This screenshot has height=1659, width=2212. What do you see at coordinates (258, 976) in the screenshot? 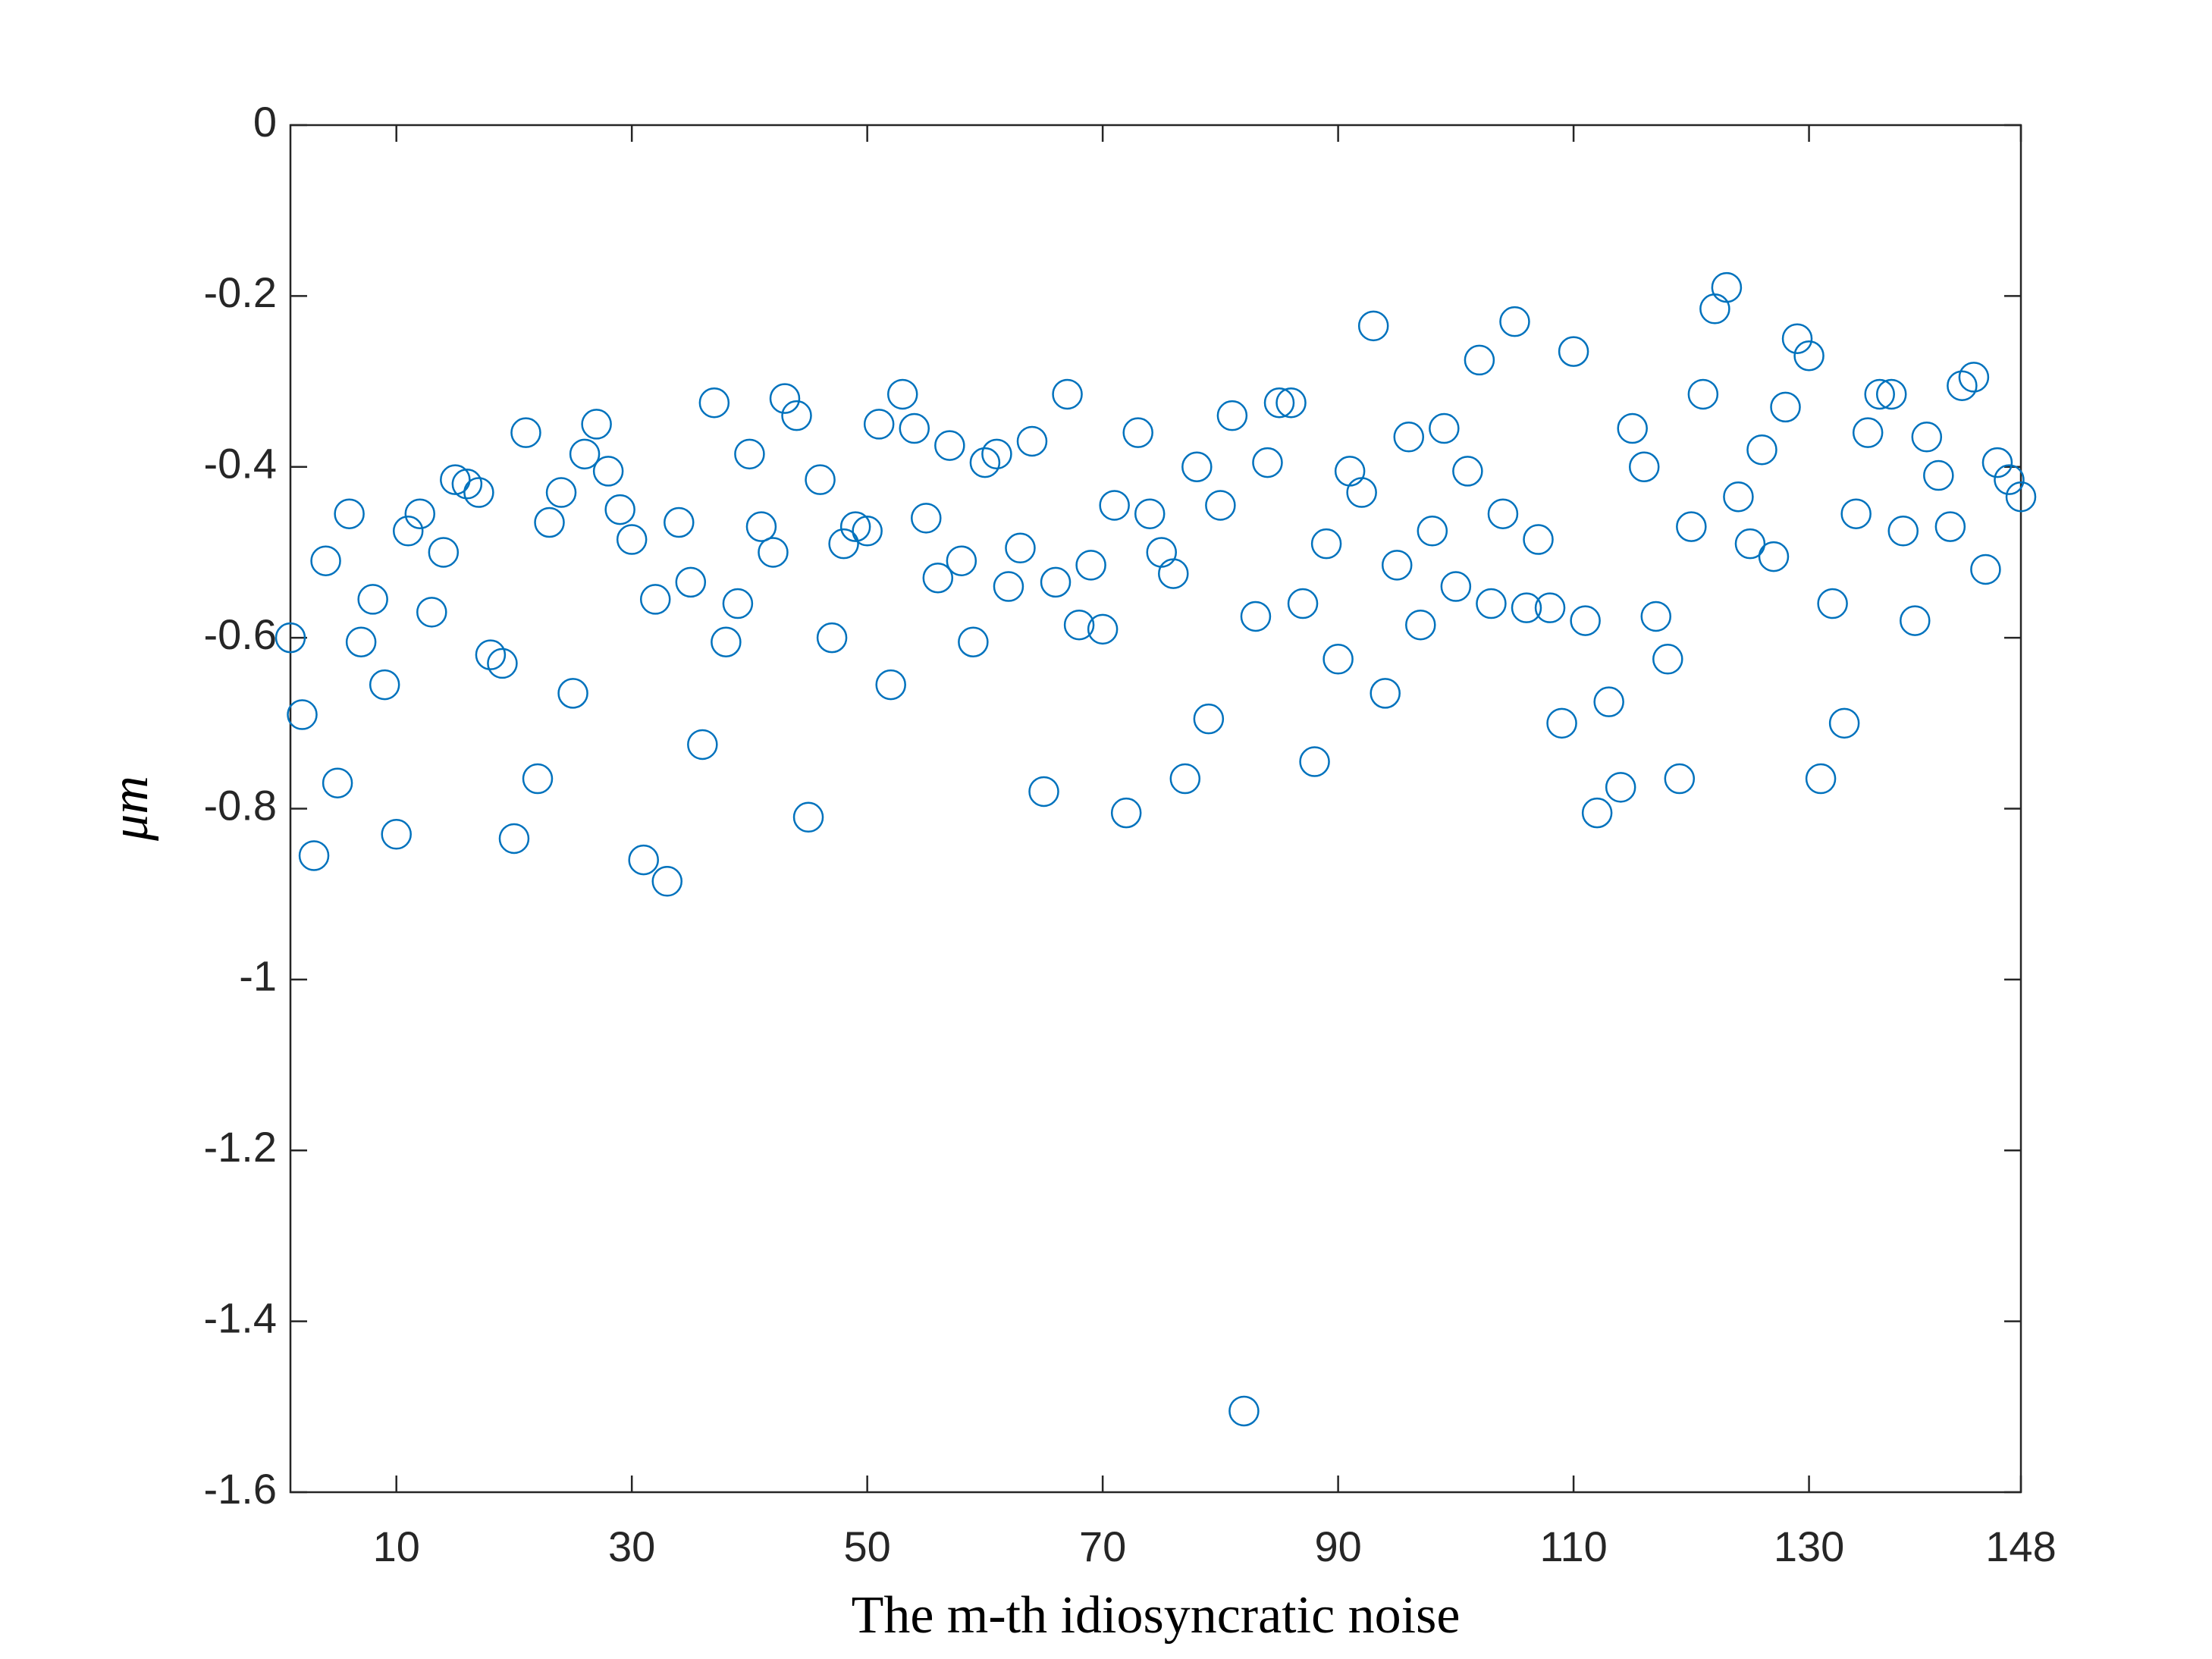
I see `y-tick-label: -1` at bounding box center [258, 976].